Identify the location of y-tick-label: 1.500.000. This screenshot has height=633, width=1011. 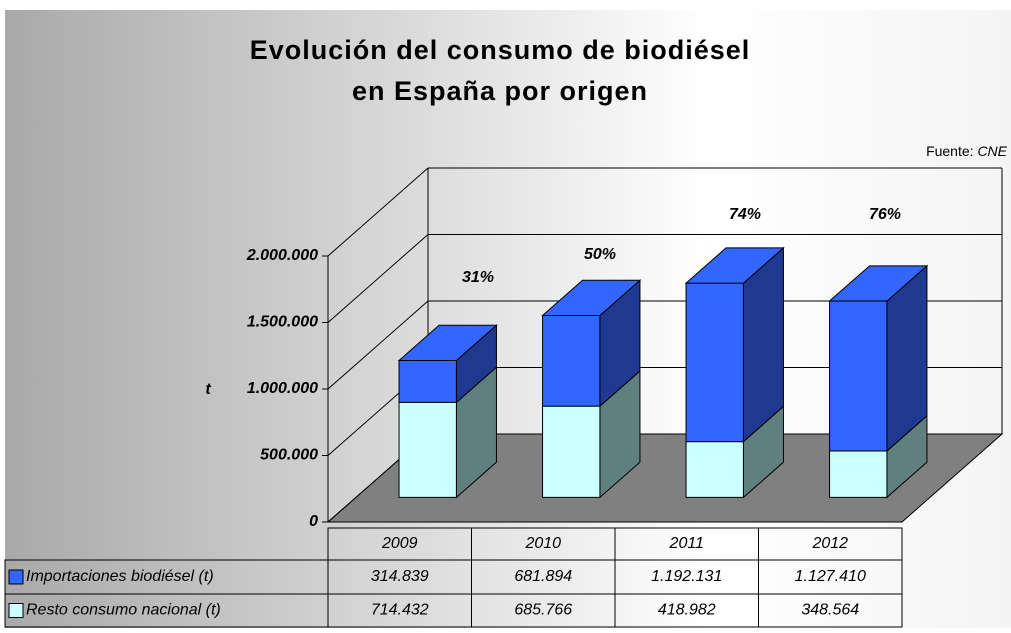
(282, 322).